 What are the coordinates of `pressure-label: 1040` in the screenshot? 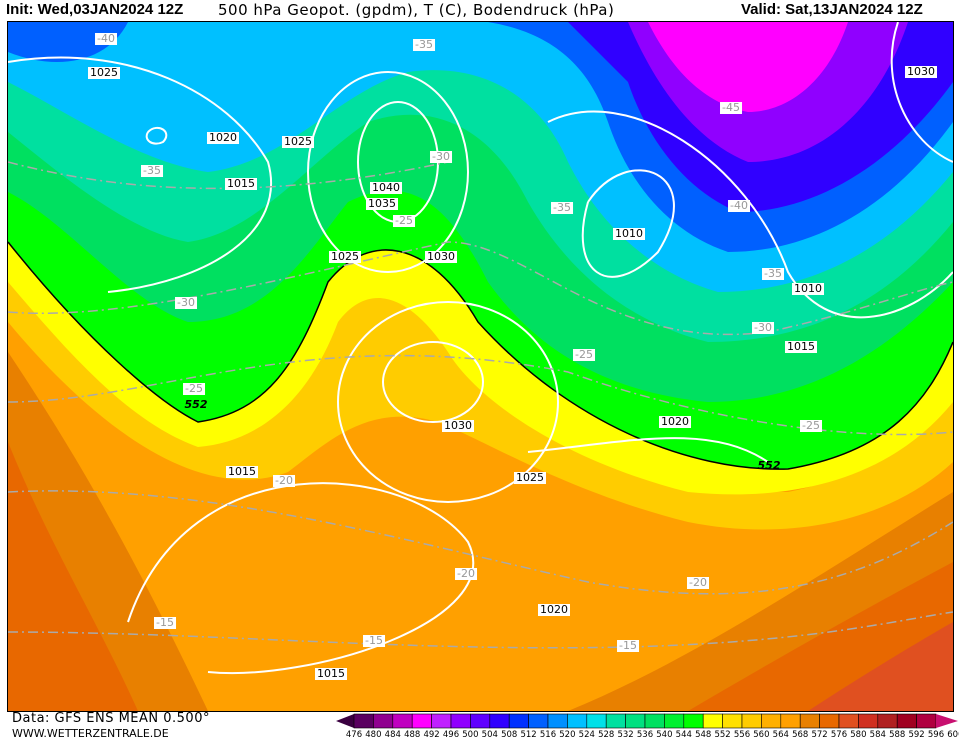 It's located at (386, 187).